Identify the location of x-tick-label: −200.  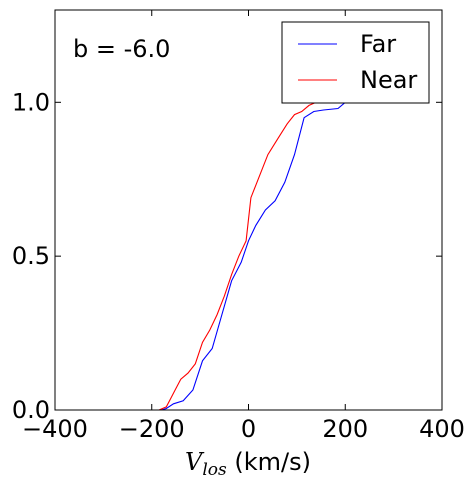
(152, 429).